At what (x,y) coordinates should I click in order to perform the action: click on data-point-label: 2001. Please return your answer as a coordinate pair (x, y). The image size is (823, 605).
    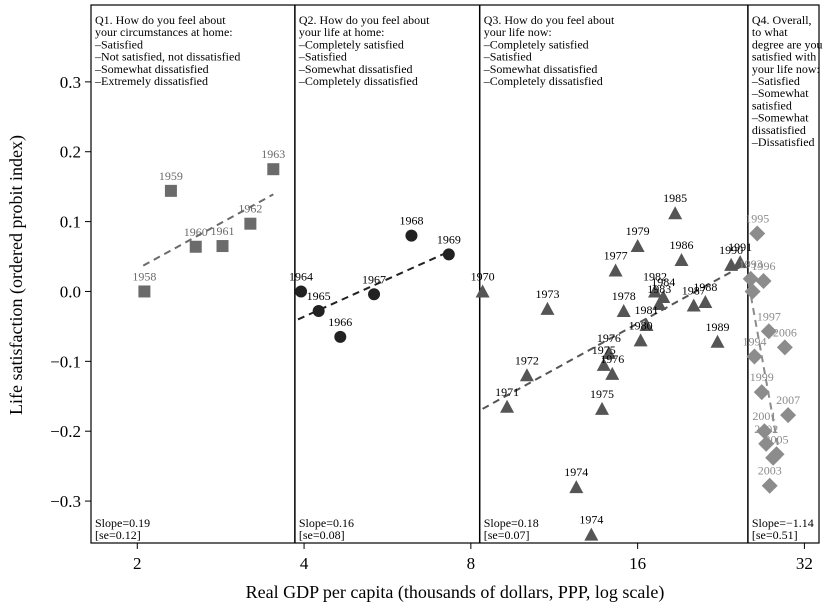
    Looking at the image, I should click on (764, 416).